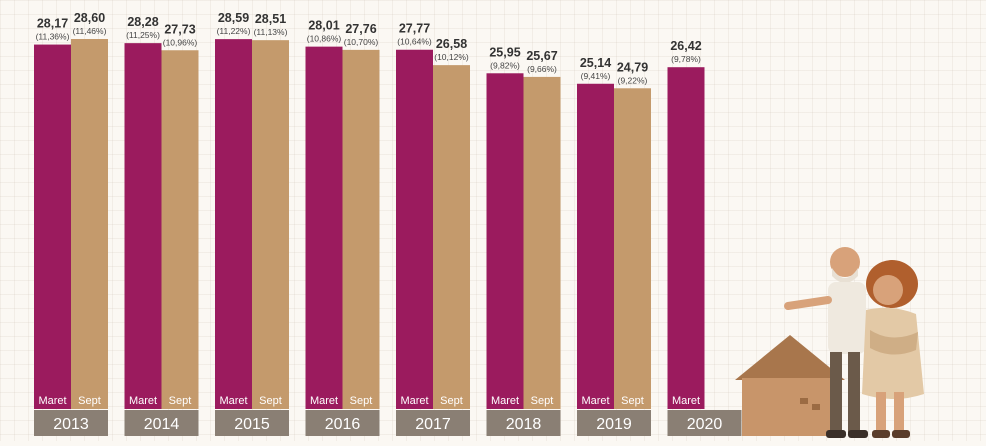  Describe the element at coordinates (451, 44) in the screenshot. I see `value-label-sept-2017: 26,58` at that location.